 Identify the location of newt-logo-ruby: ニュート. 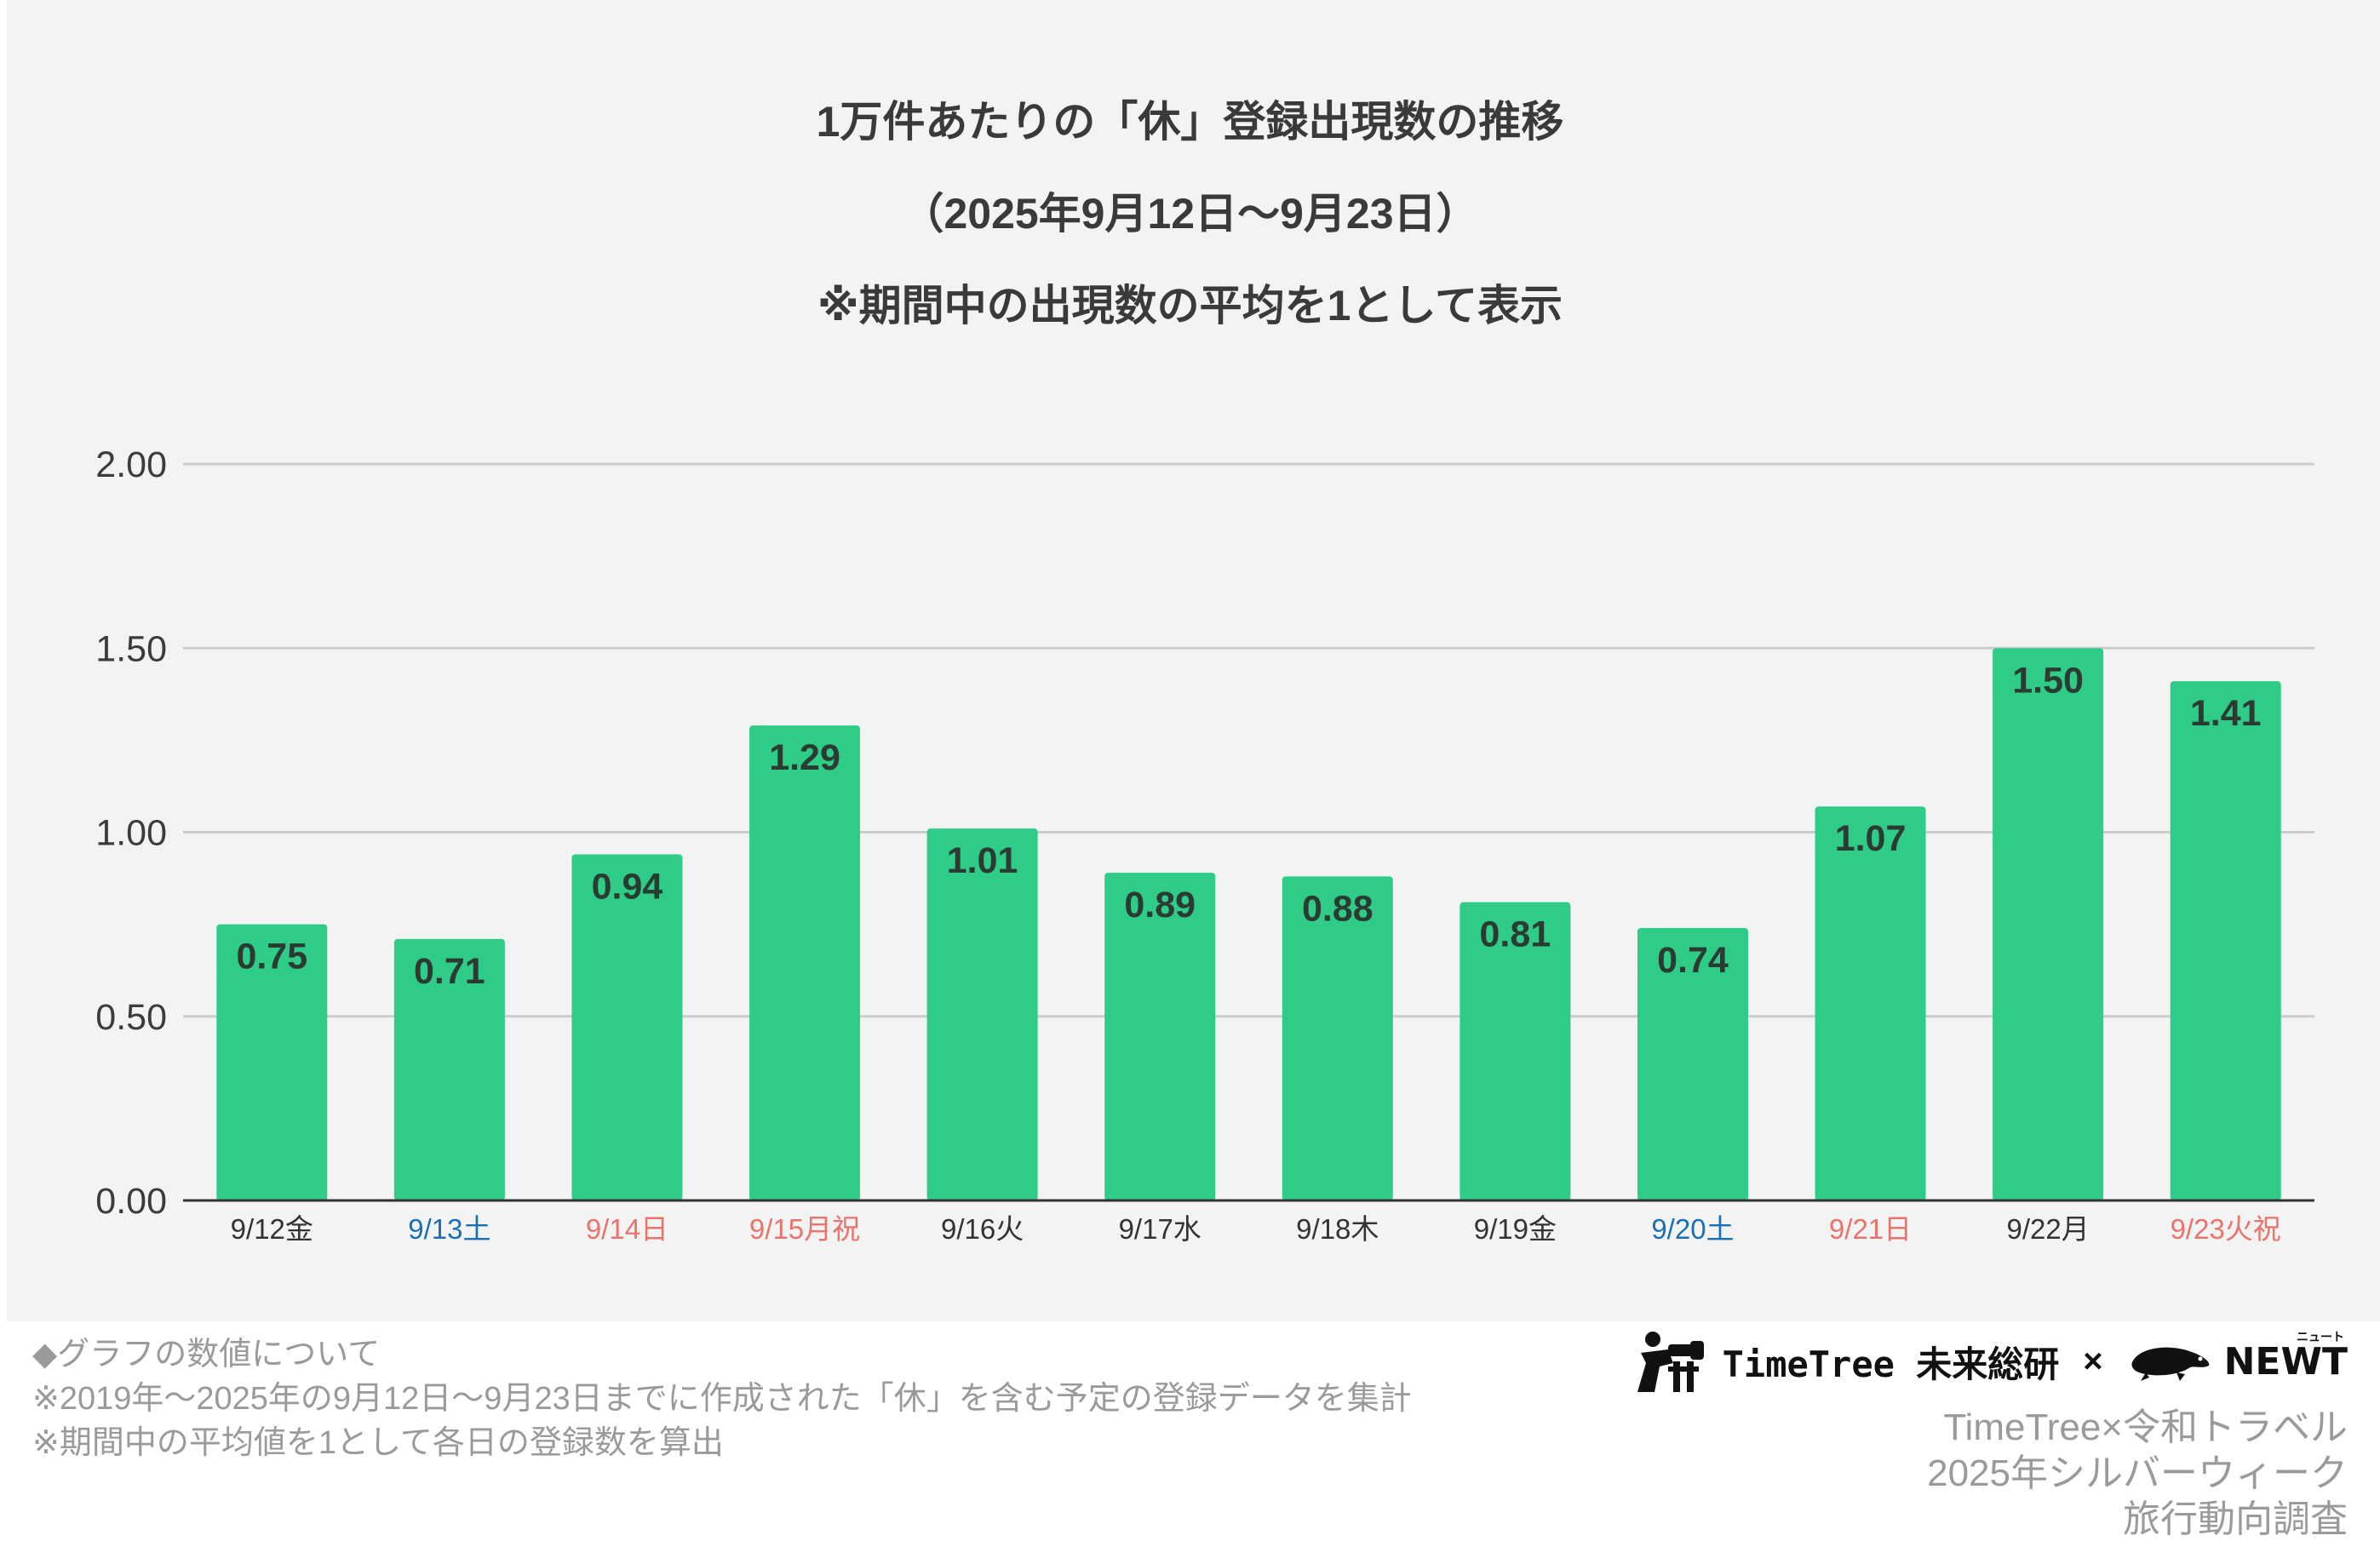
(2320, 1337).